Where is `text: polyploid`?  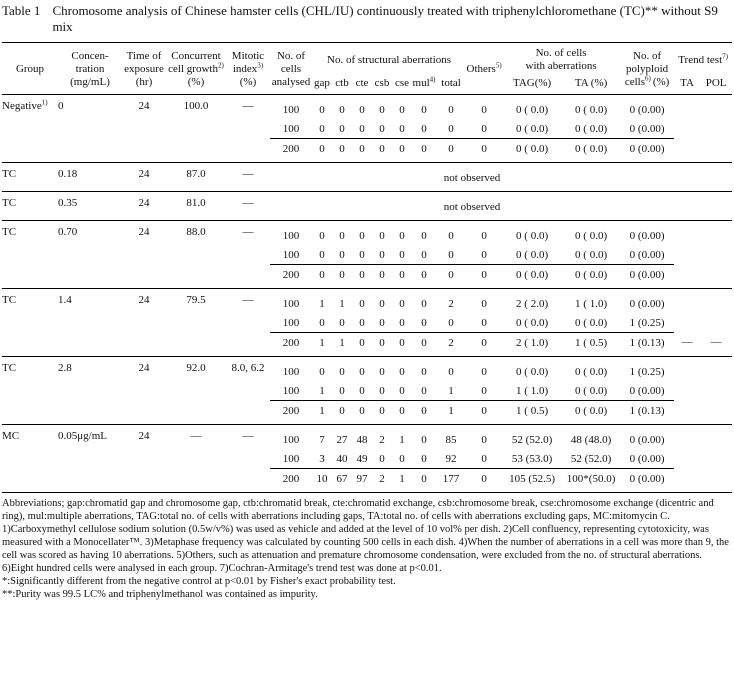
text: polyploid is located at coordinates (647, 69).